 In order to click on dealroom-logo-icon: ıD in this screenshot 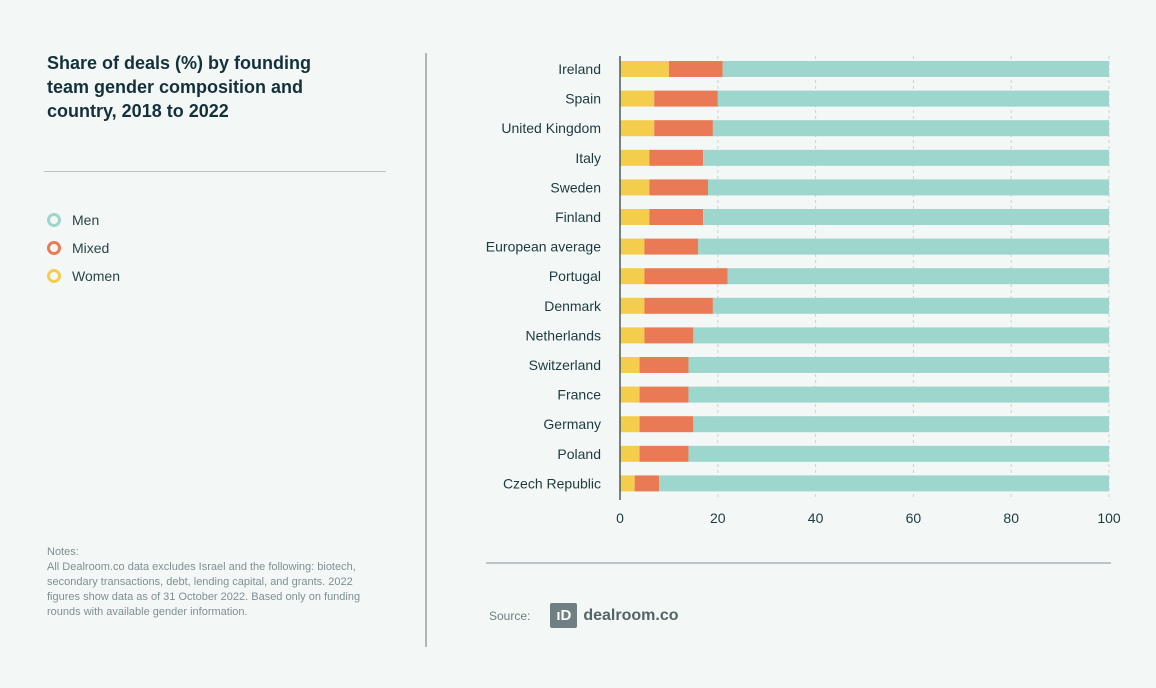, I will do `click(564, 615)`.